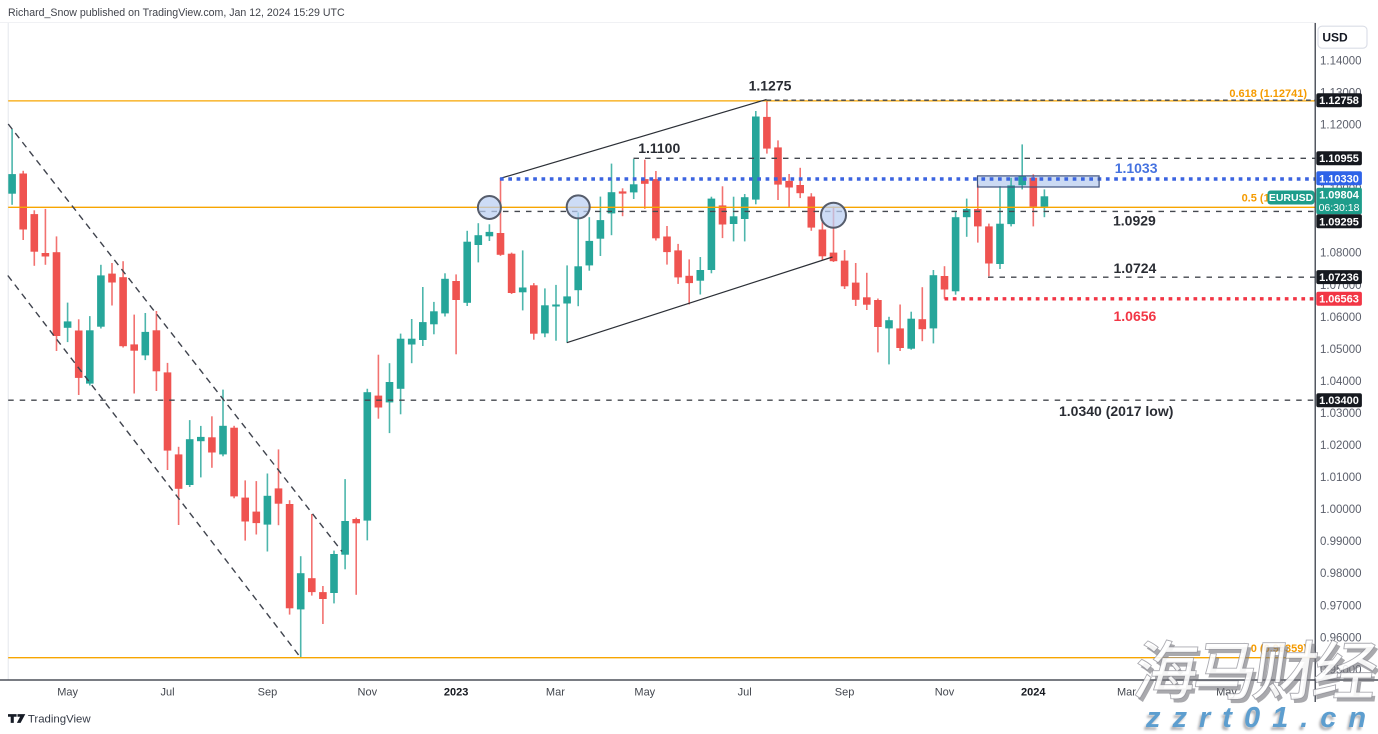 Image resolution: width=1378 pixels, height=734 pixels. What do you see at coordinates (1339, 208) in the screenshot?
I see `svg-text: 06:30:18` at bounding box center [1339, 208].